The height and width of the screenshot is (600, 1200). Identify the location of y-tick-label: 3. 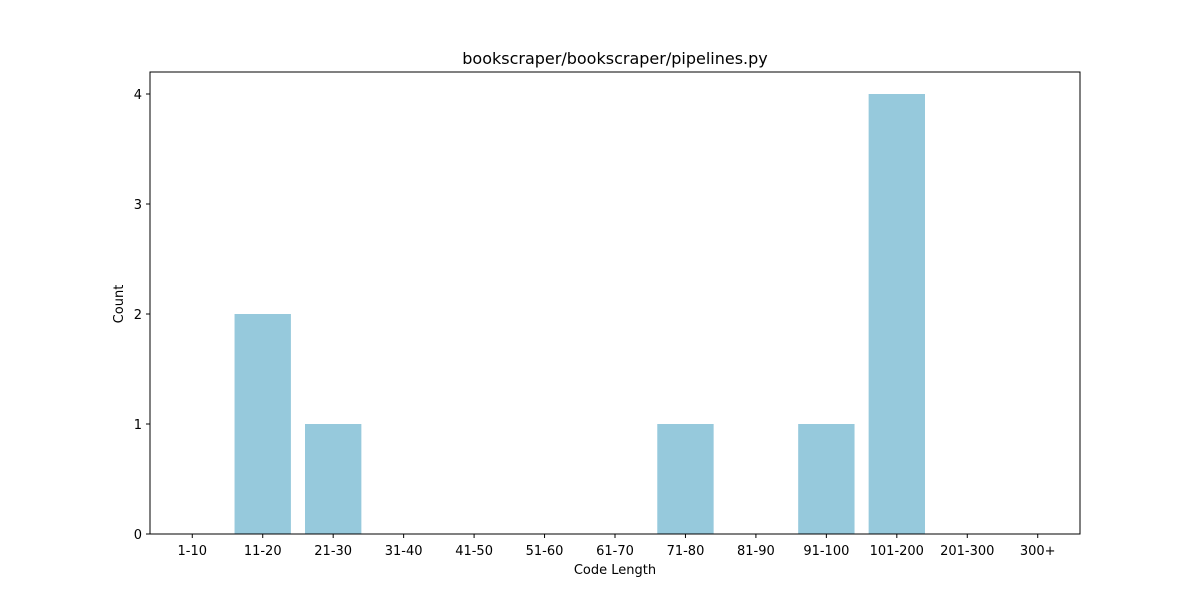
(138, 205).